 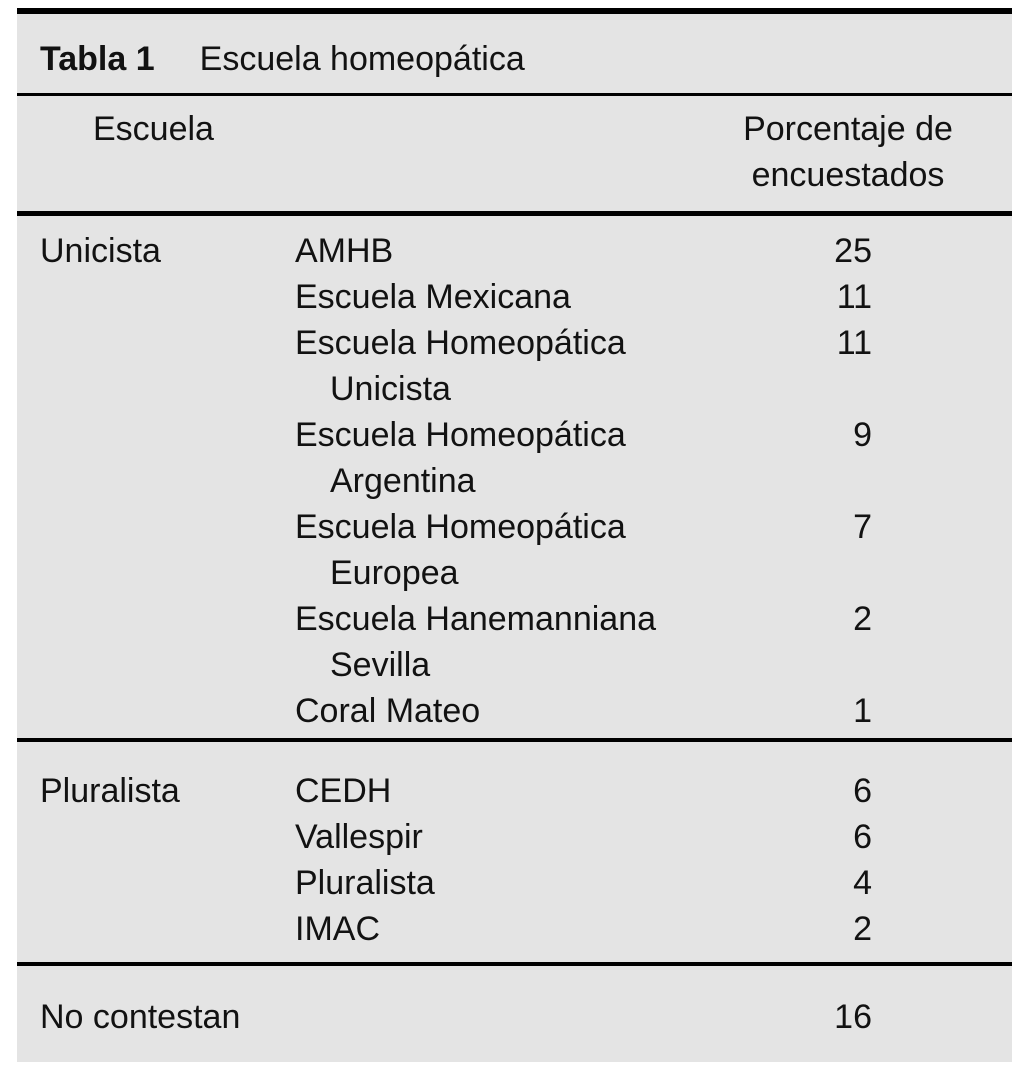 I want to click on school-cell: Escuela Homeopática Unicista, so click(x=523, y=366).